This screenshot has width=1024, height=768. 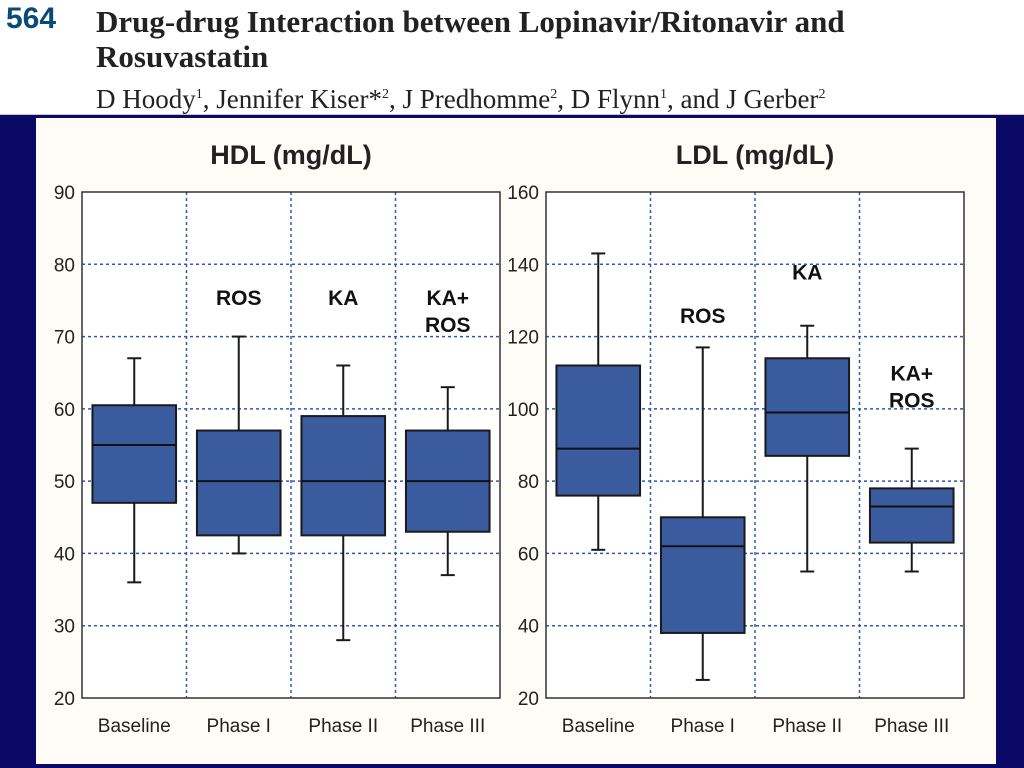 What do you see at coordinates (476, 99) in the screenshot?
I see `author-name: J Predhomme` at bounding box center [476, 99].